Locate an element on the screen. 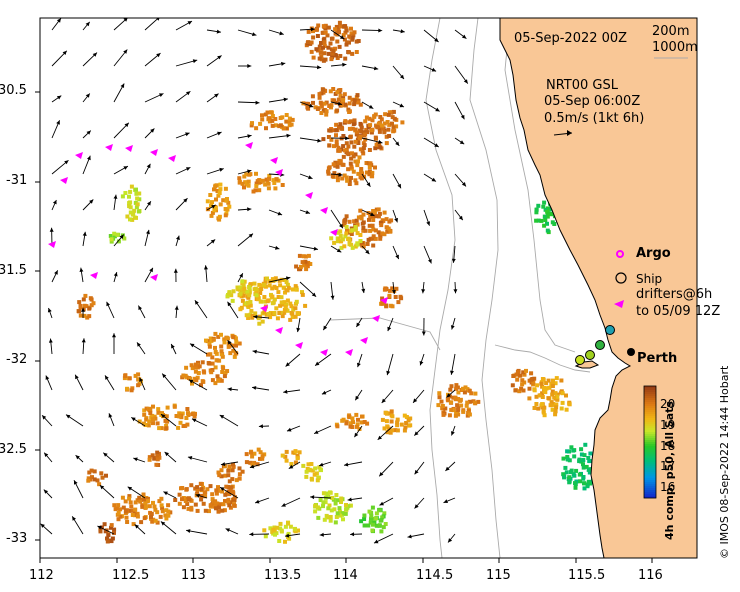  x-tick-label: 116 is located at coordinates (650, 575).